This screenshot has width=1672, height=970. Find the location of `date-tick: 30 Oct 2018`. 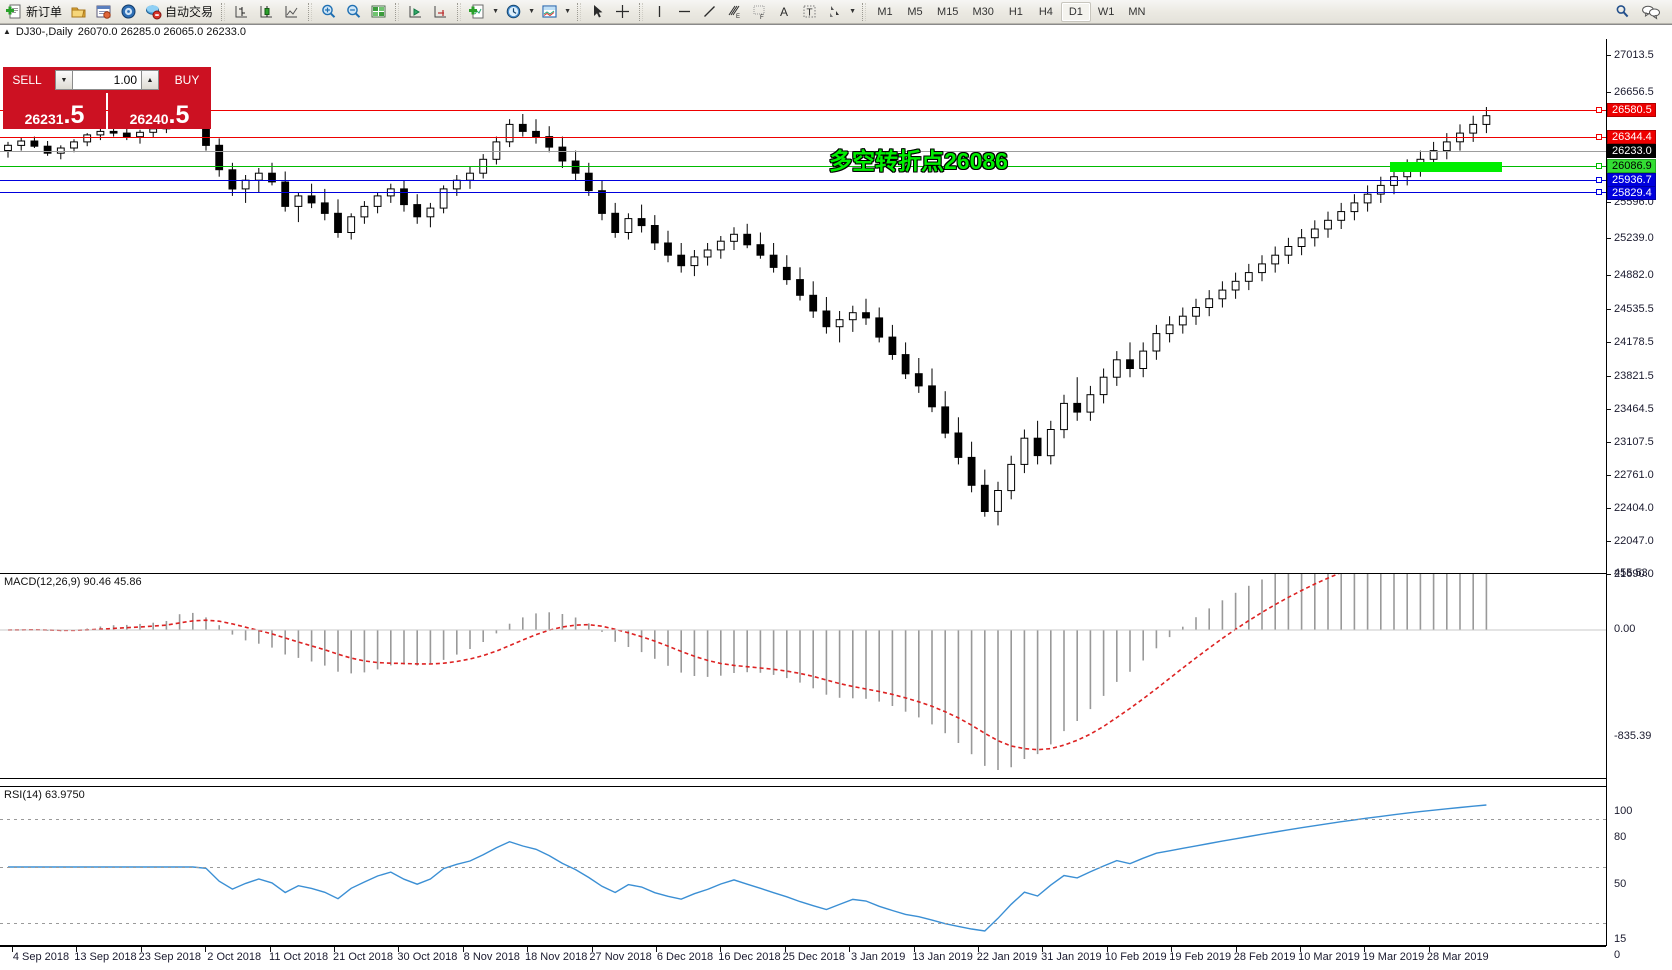

date-tick: 30 Oct 2018 is located at coordinates (427, 957).